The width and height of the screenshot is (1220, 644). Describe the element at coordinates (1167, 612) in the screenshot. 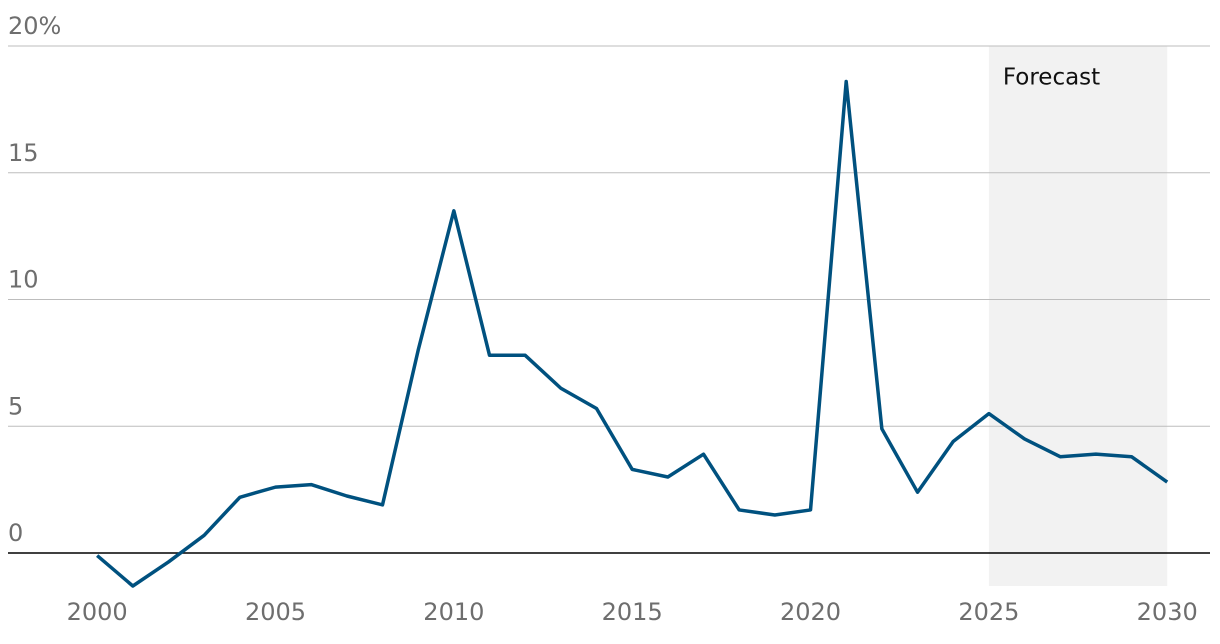

I see `x-tick-label: 2030` at that location.